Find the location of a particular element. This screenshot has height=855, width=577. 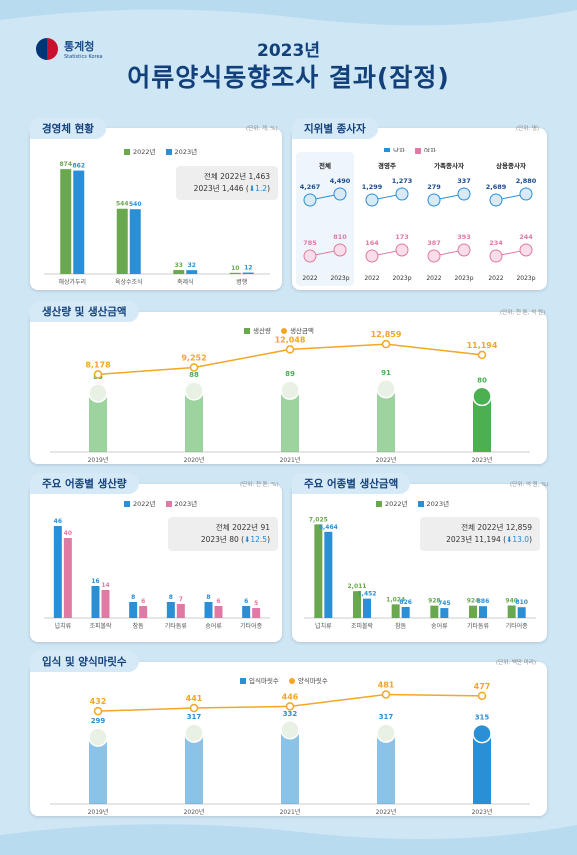

summary-change: 13.0 is located at coordinates (521, 539).